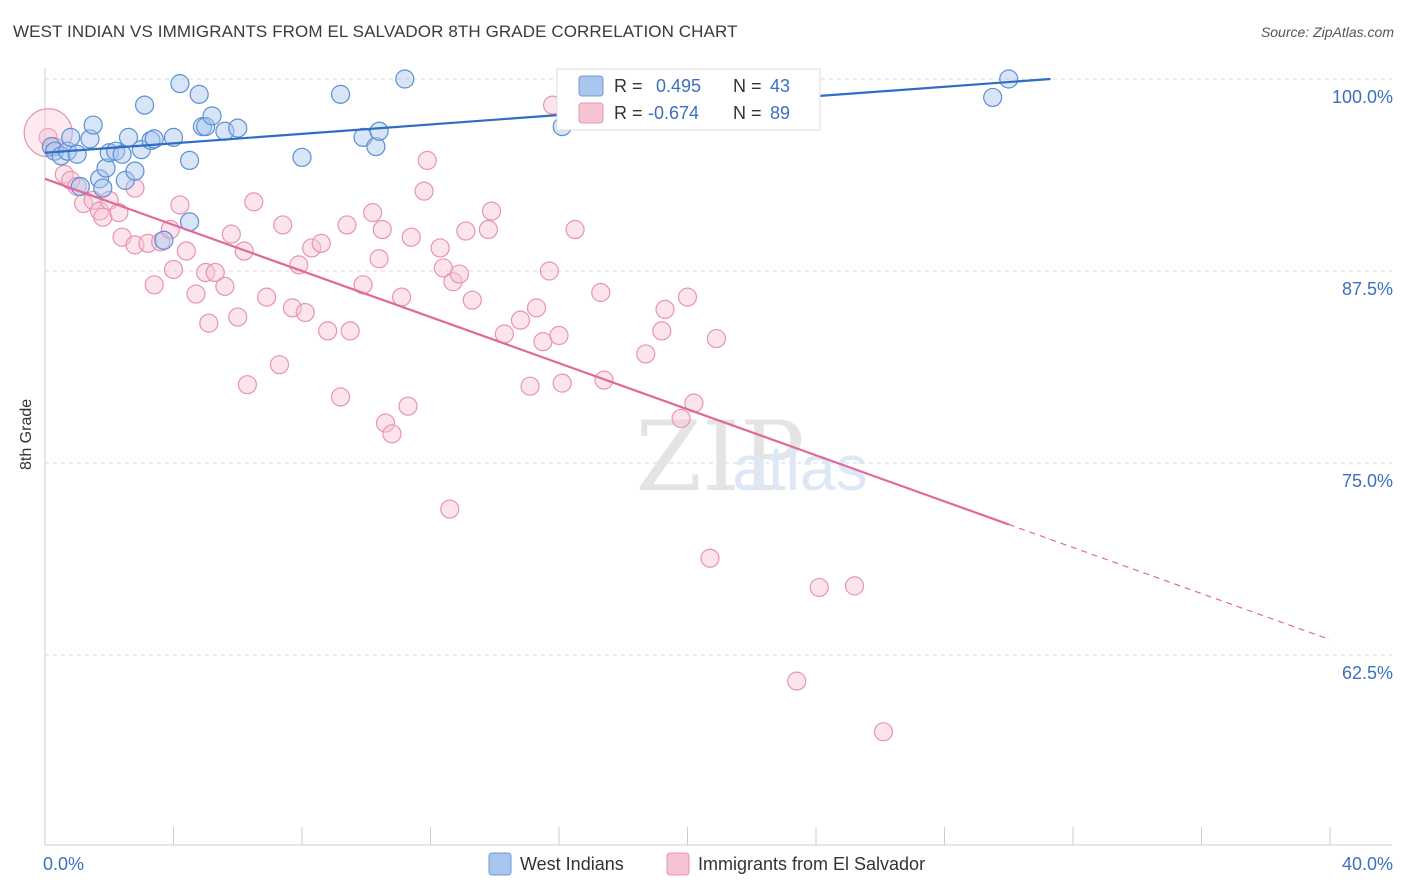 The height and width of the screenshot is (892, 1406). Describe the element at coordinates (1327, 32) in the screenshot. I see `chart-source: Source: ZipAtlas.com` at that location.